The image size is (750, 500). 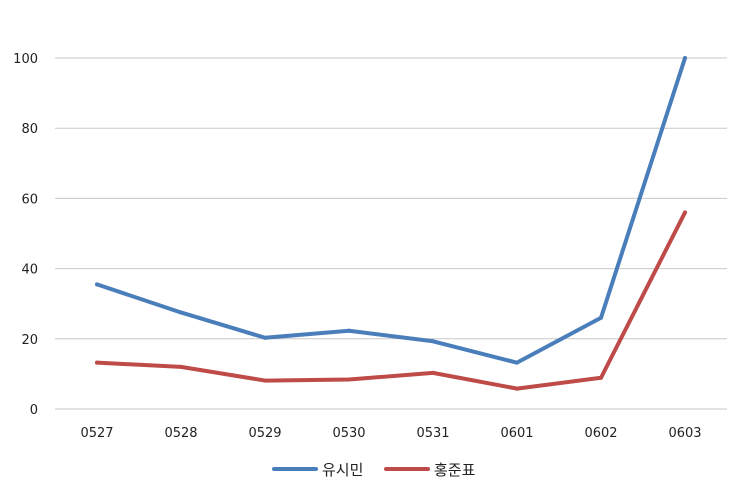 What do you see at coordinates (180, 433) in the screenshot?
I see `x-tick-label: 0528` at bounding box center [180, 433].